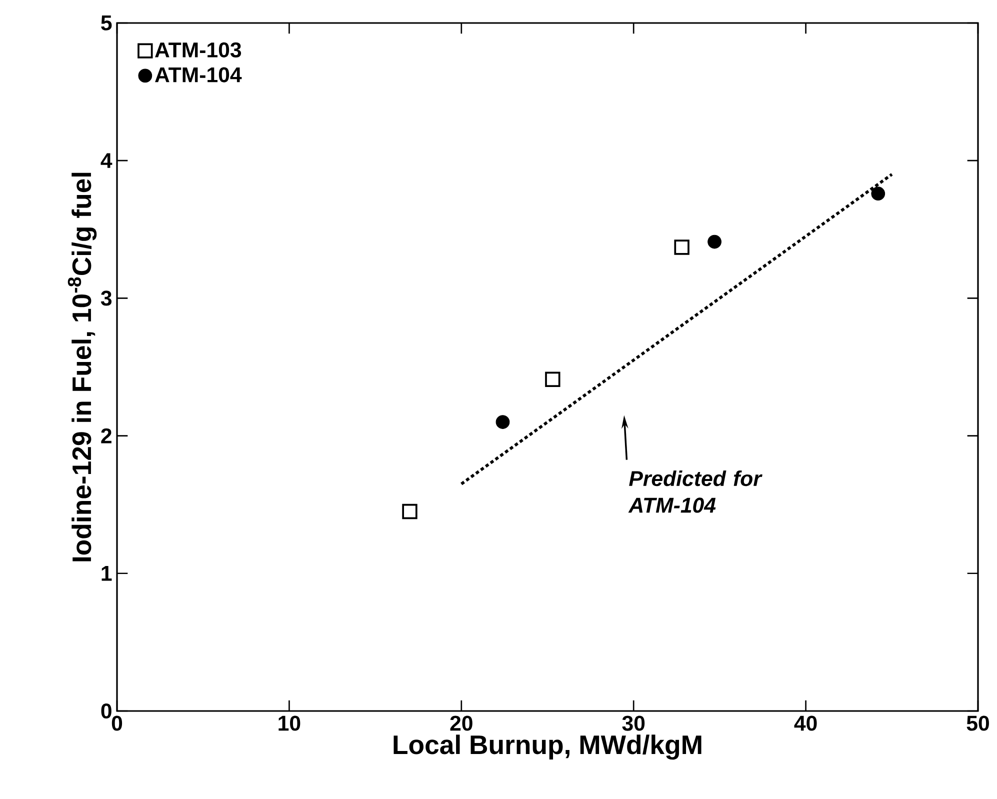 Image resolution: width=997 pixels, height=799 pixels. I want to click on y-tick-label: 4, so click(106, 160).